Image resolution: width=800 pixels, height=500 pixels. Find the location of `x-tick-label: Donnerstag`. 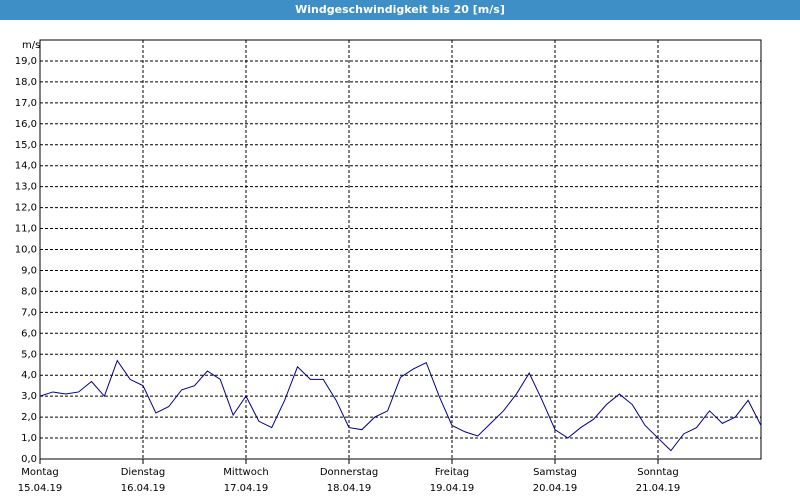

x-tick-label: Donnerstag is located at coordinates (349, 472).